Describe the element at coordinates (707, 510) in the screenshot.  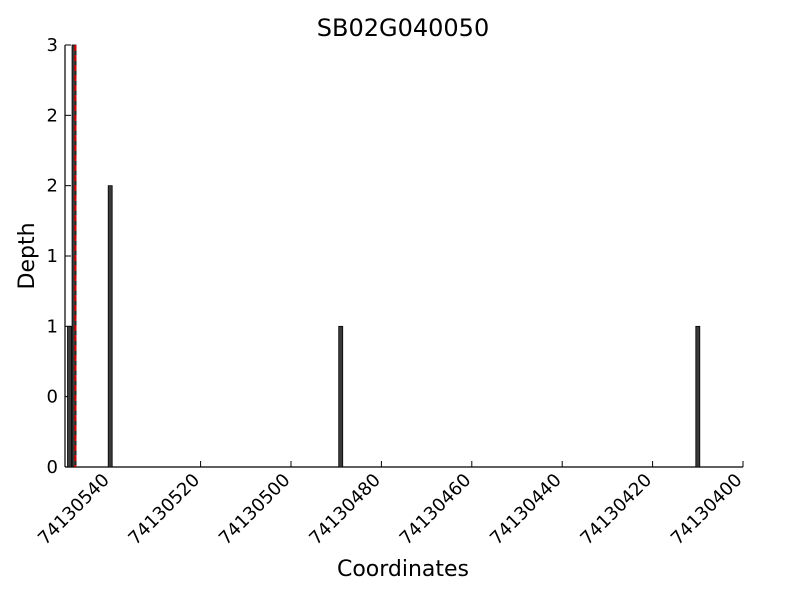
I see `x-tick-label: 74130400` at that location.